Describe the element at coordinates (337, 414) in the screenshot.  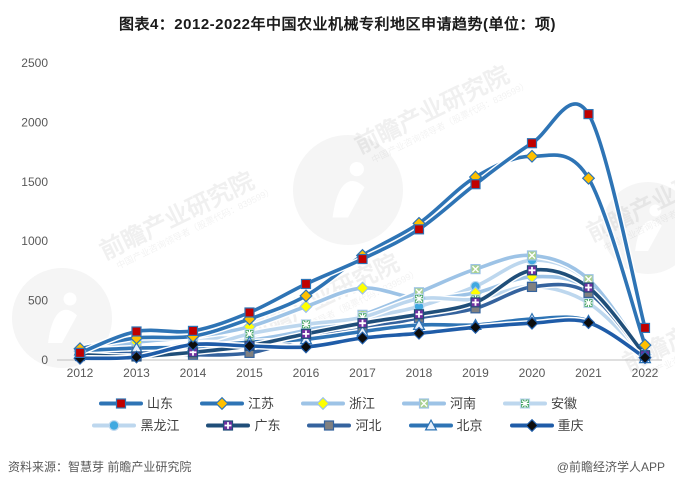
I see `chart-legend: 山东 江苏 浙江 河南 安徽 黑龙江 广东 河北 北京 重庆` at that location.